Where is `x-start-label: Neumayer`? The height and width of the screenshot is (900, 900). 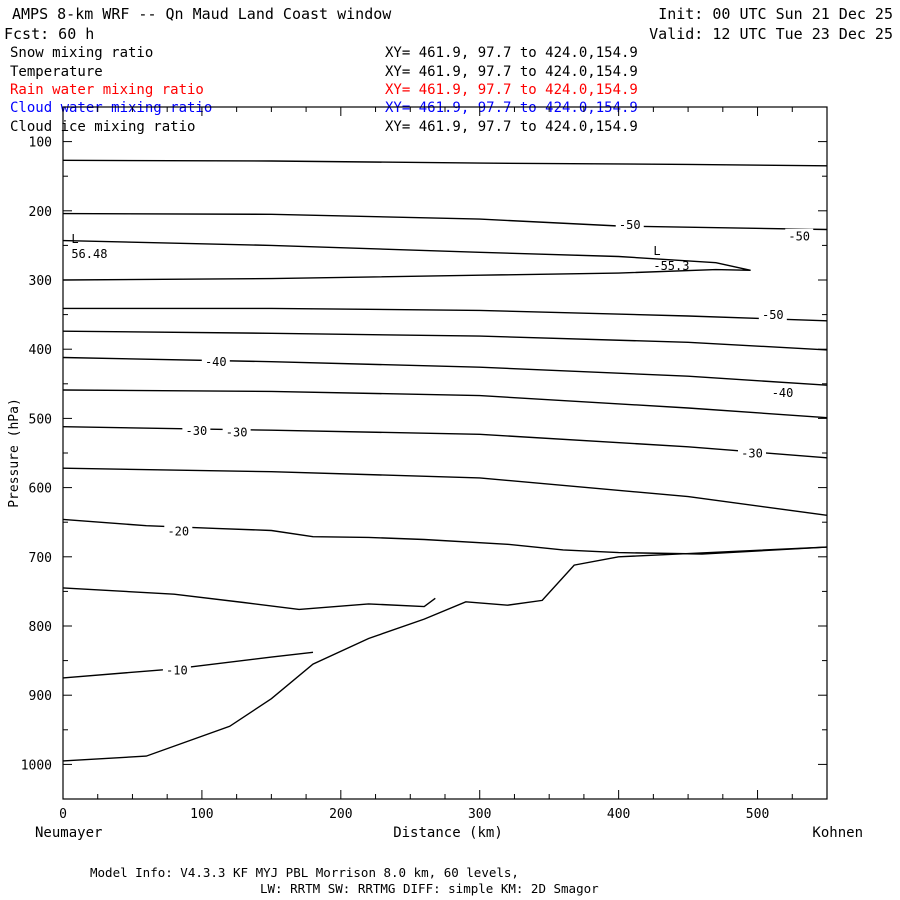 x-start-label: Neumayer is located at coordinates (68, 833).